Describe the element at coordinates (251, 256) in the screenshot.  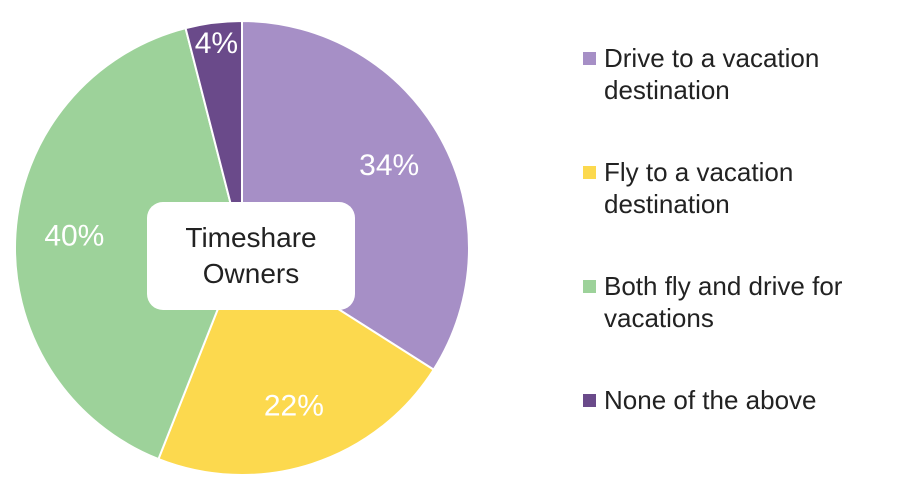
I see `center-label: Timeshare Owners` at that location.